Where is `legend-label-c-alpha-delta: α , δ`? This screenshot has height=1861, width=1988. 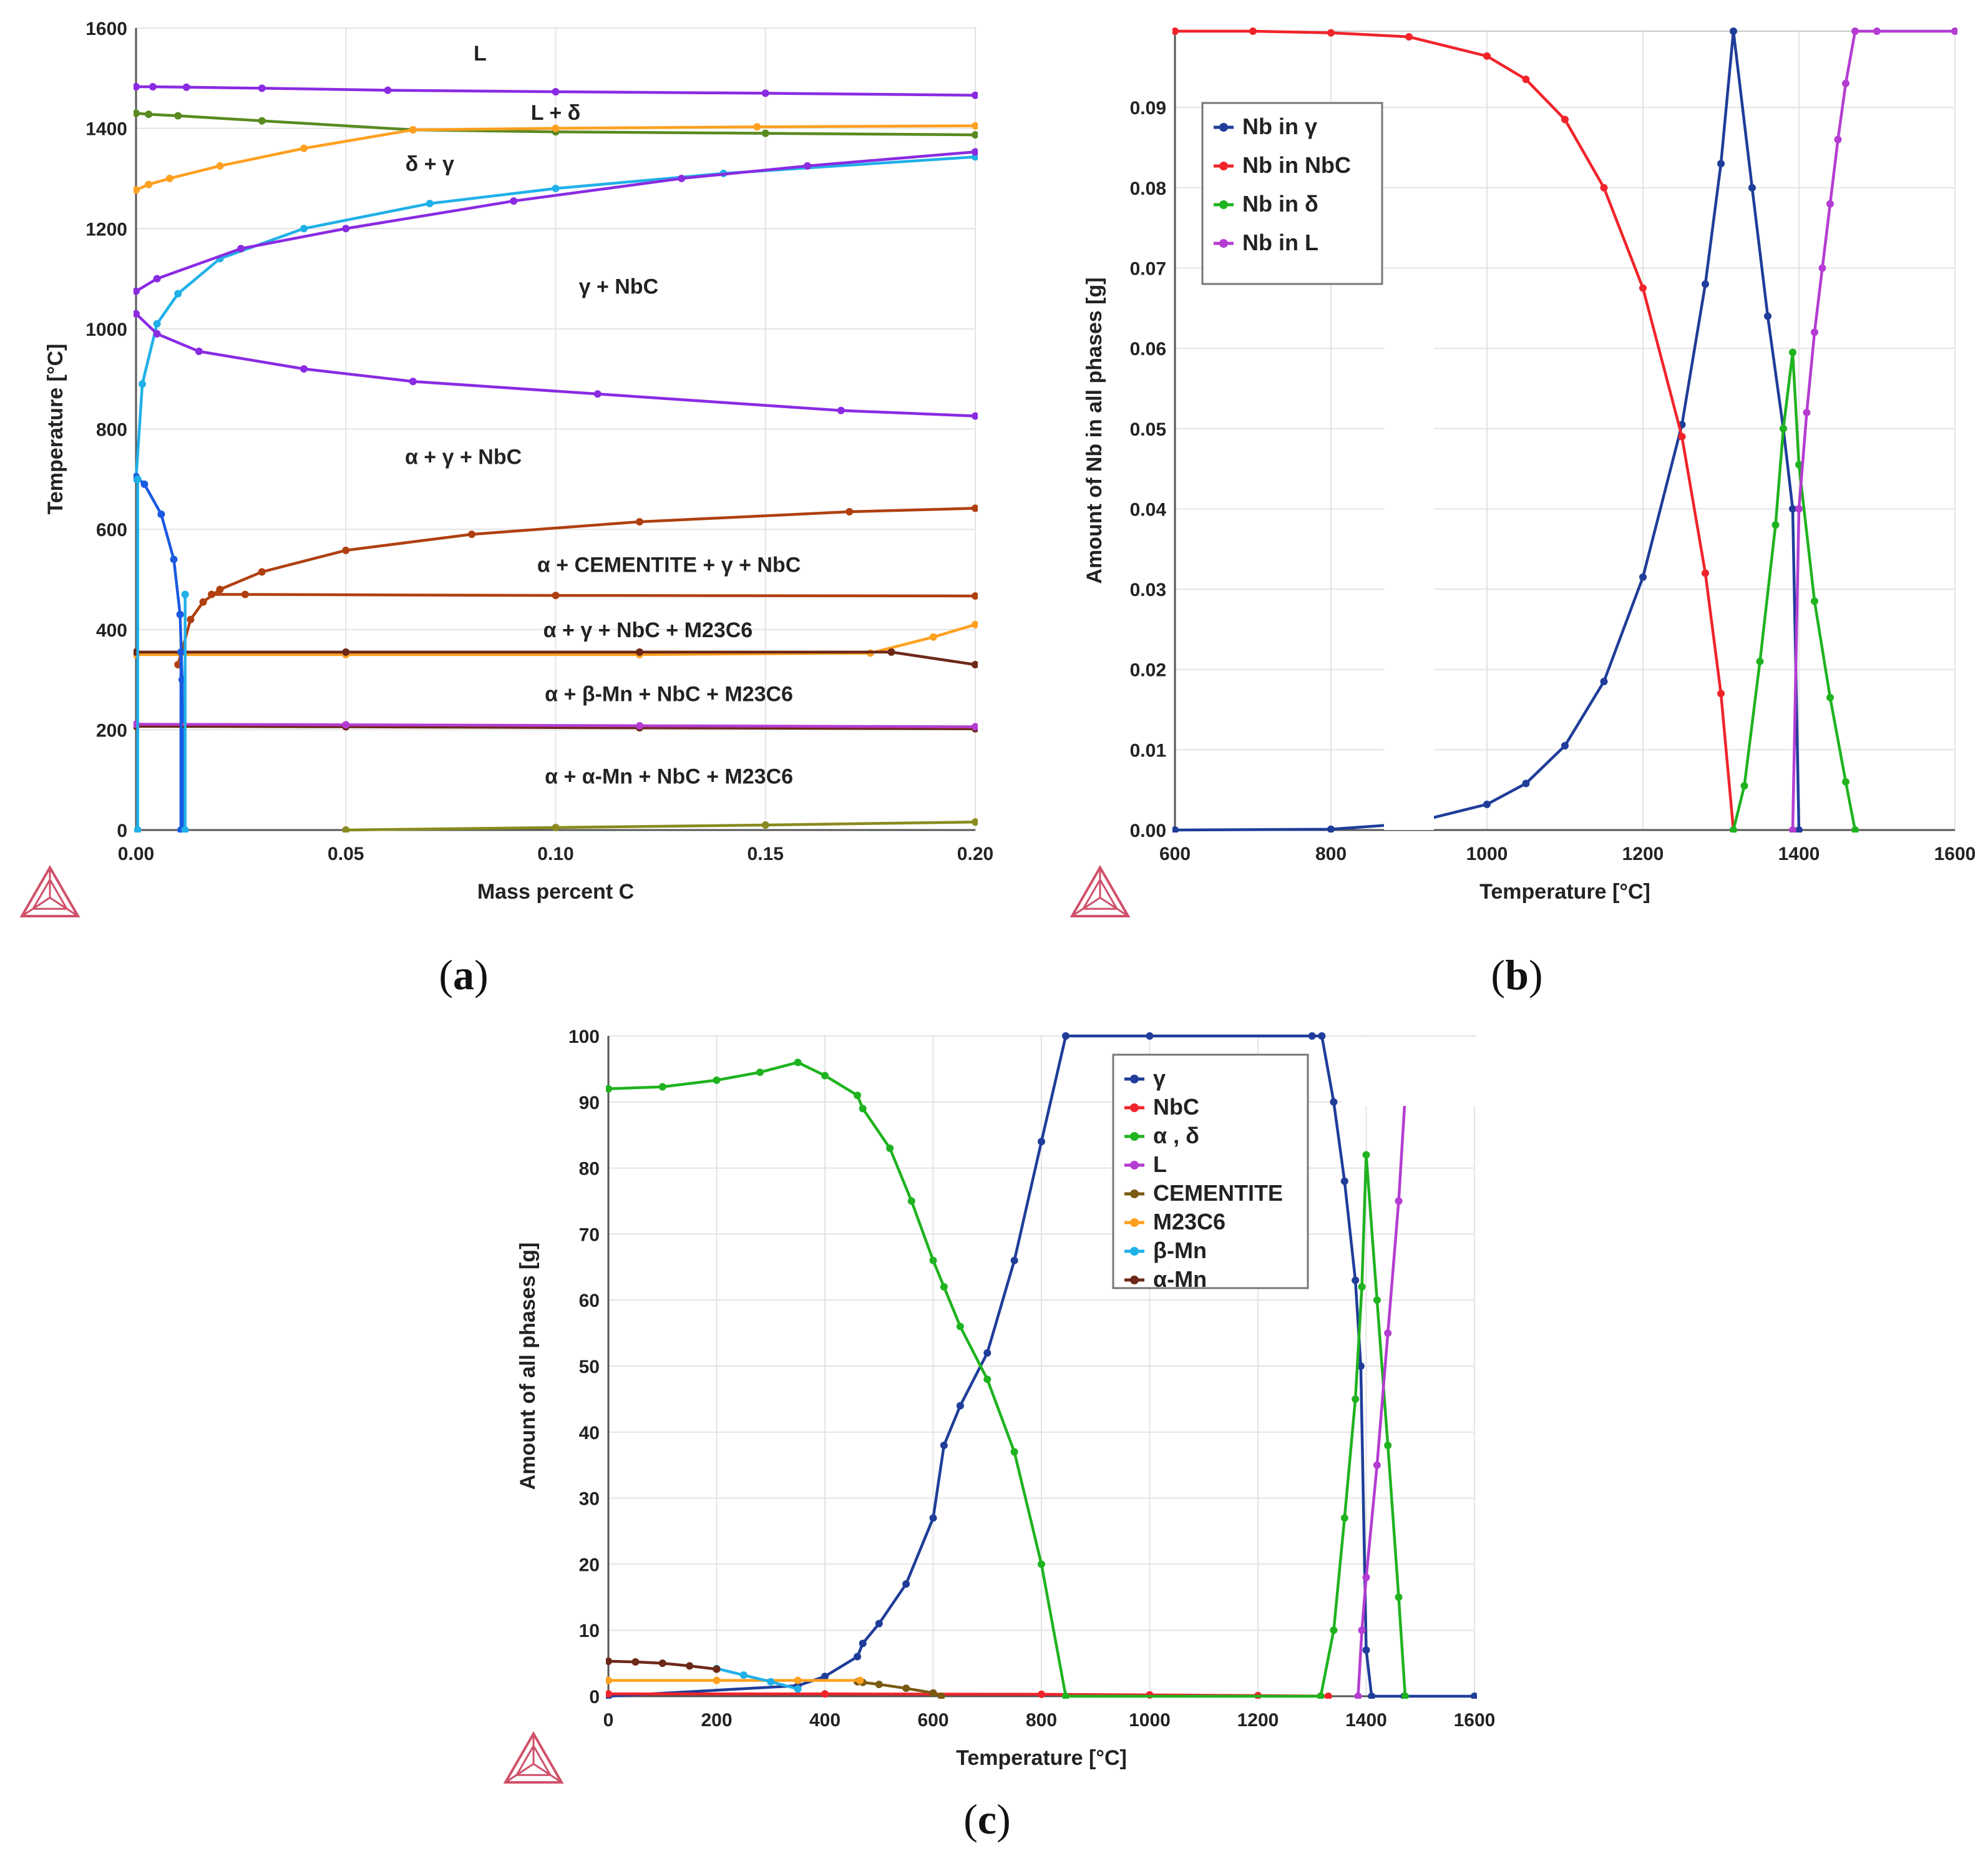 legend-label-c-alpha-delta: α , δ is located at coordinates (1176, 1135).